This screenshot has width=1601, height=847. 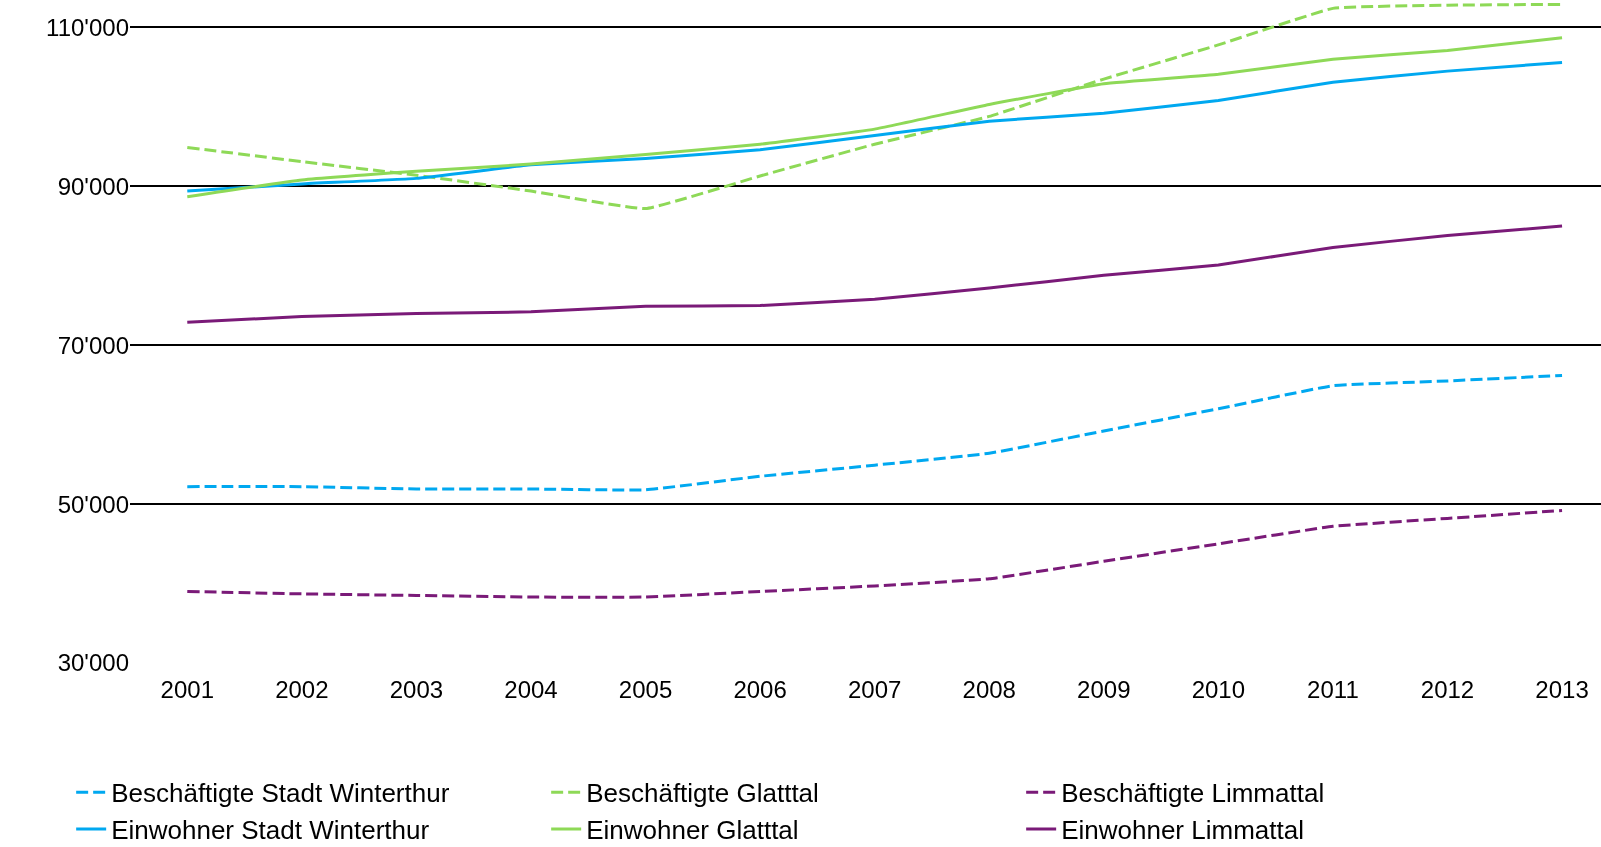 I want to click on x-tick-label: 2013, so click(x=1562, y=689).